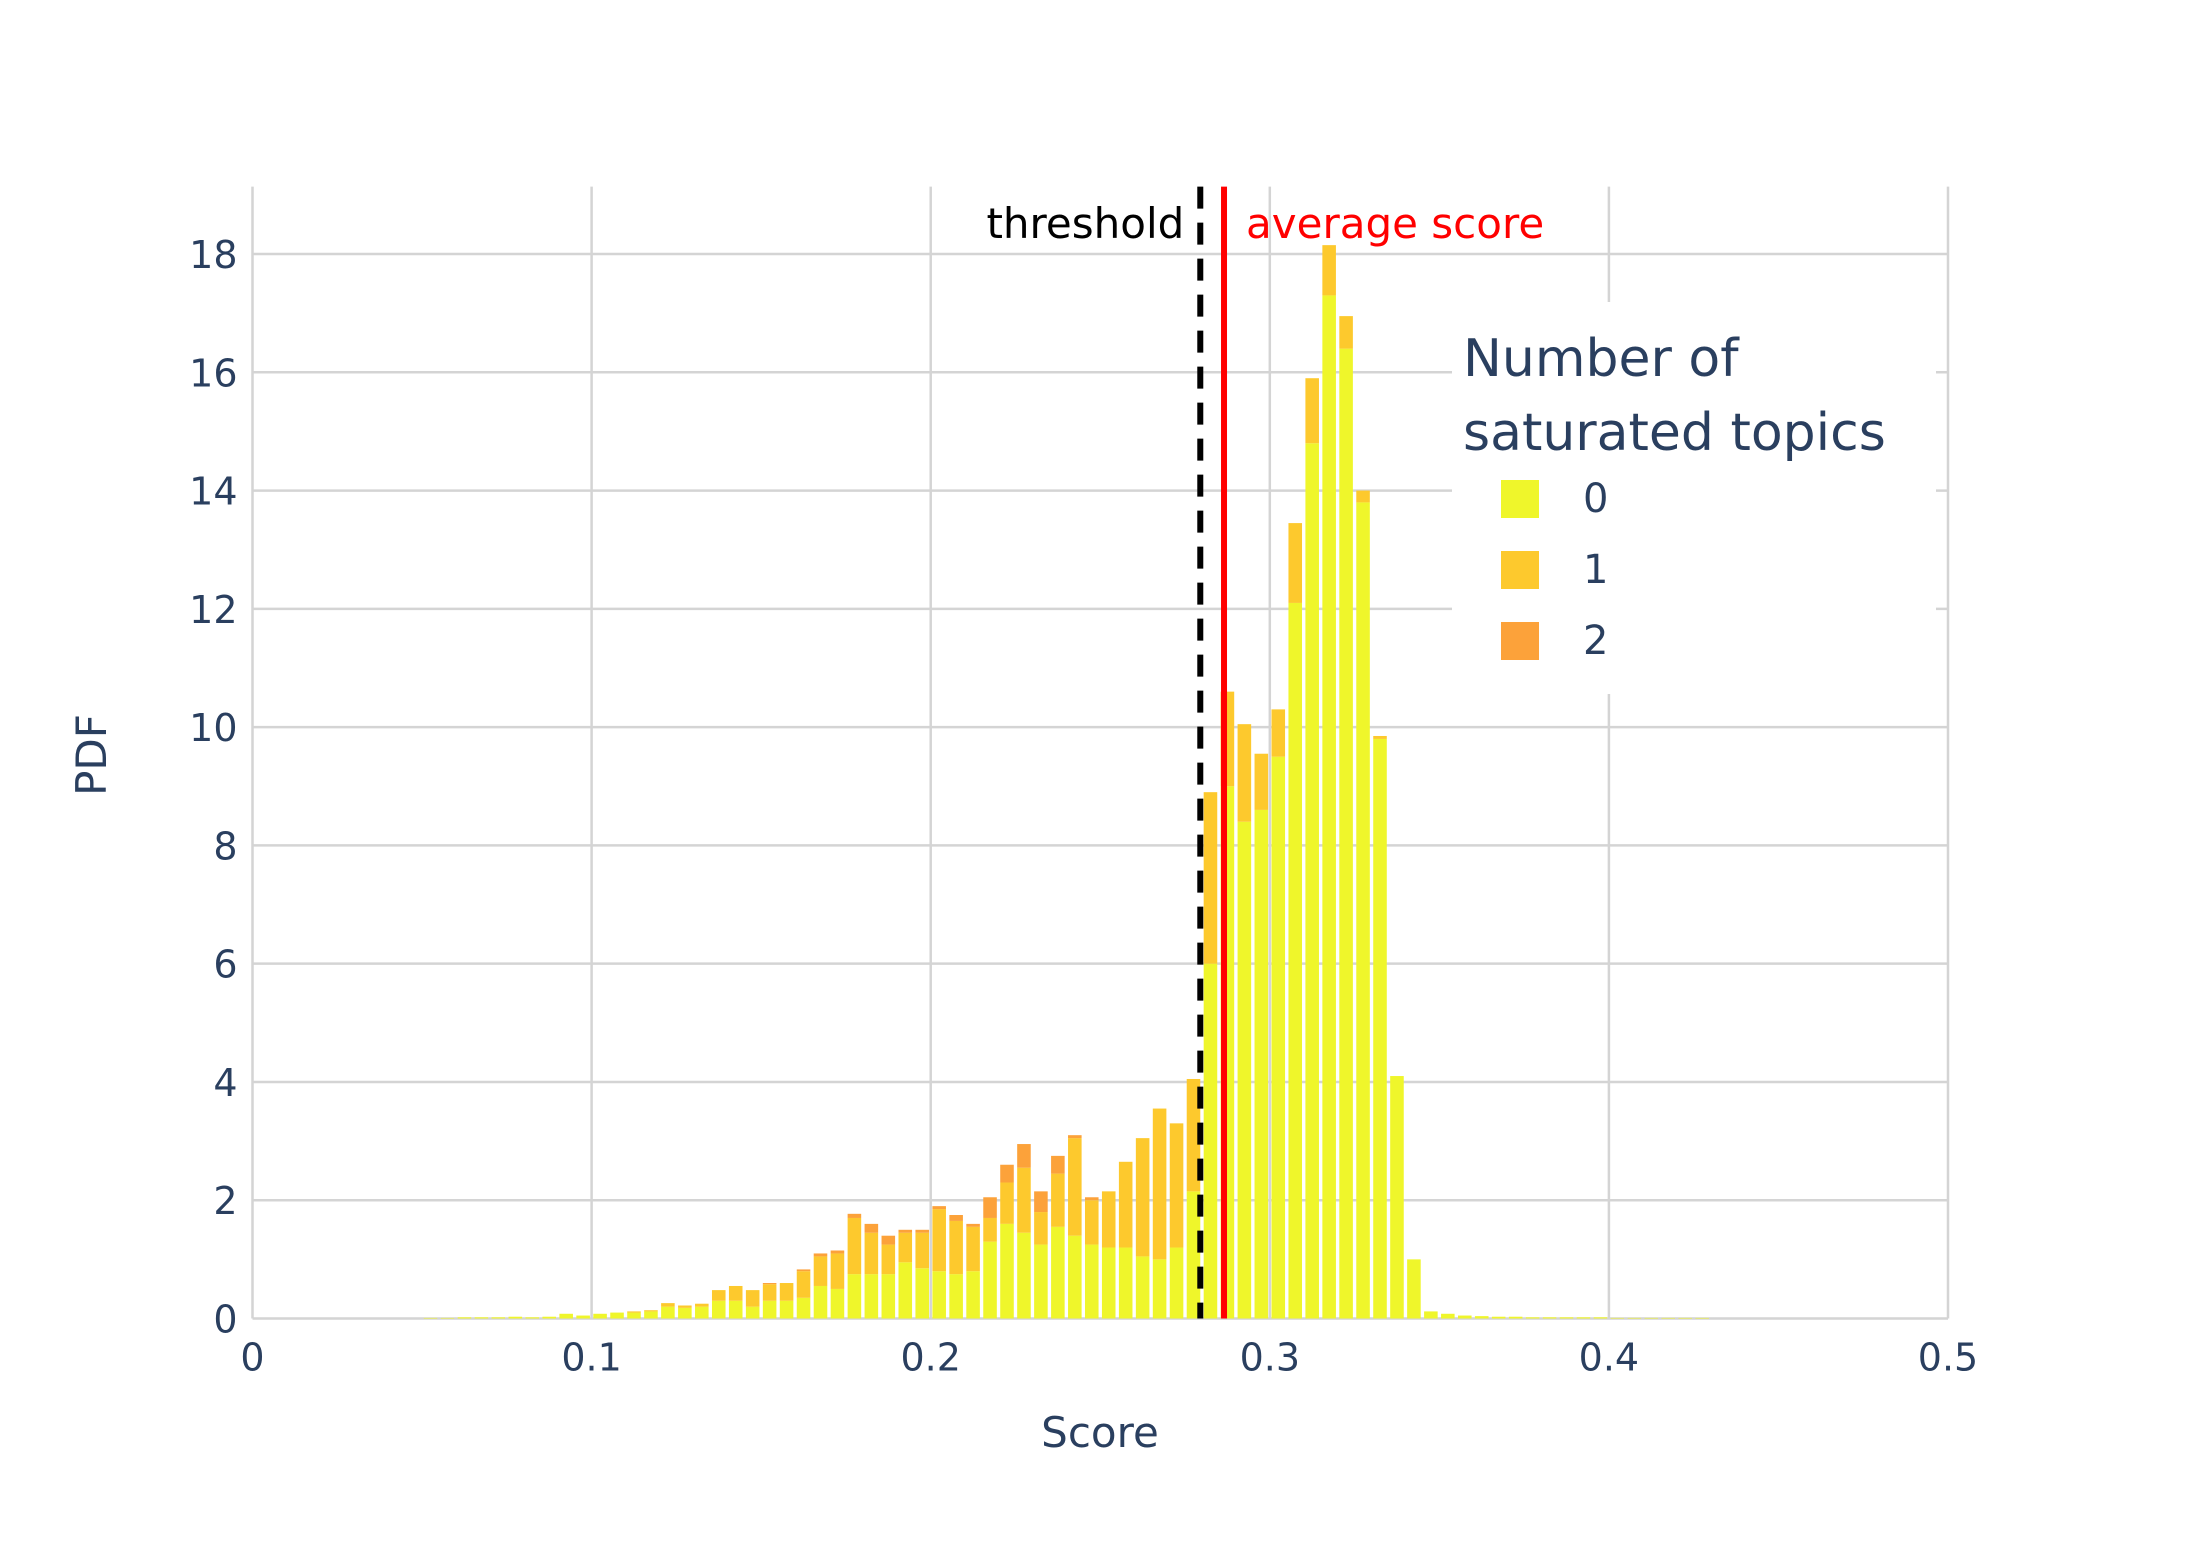  Describe the element at coordinates (1520, 641) in the screenshot. I see `legend-swatch` at that location.